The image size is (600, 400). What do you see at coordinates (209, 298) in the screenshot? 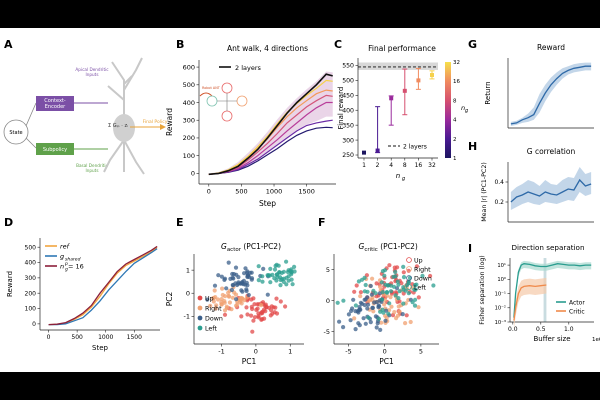
I see `panel-e-legend-label-0: Up` at bounding box center [209, 298].